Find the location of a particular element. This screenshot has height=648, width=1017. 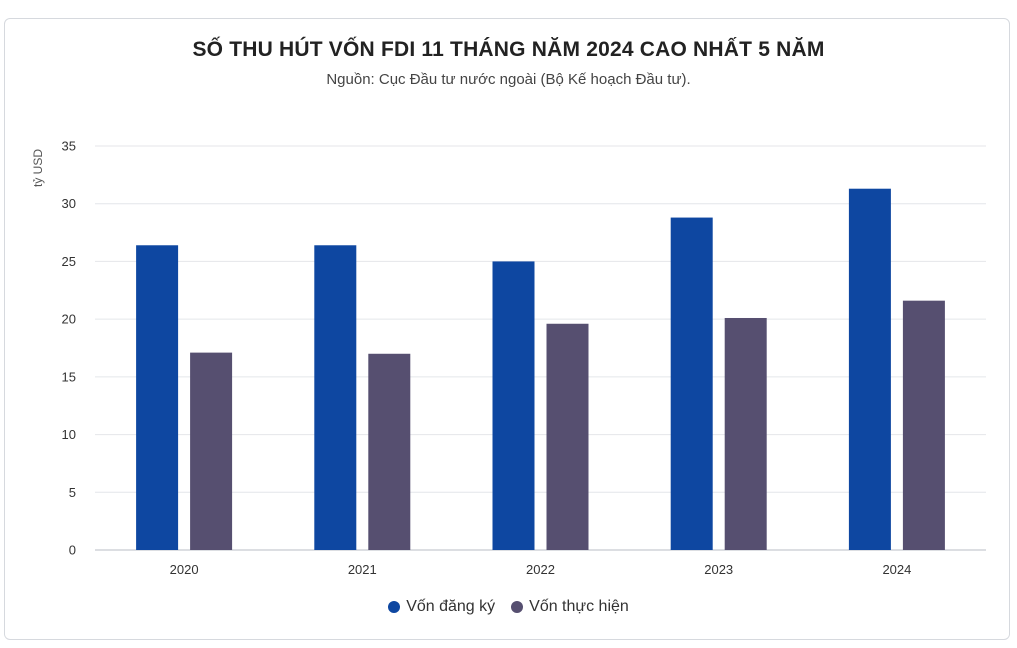

bar-von-dang-ky-2022 is located at coordinates (513, 405).